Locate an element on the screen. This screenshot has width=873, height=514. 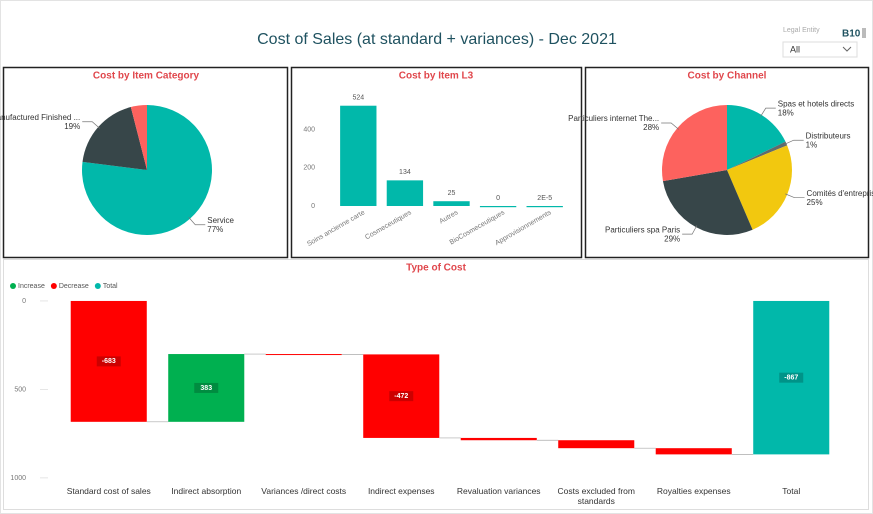
x-tick-label: Standard cost of sales is located at coordinates (108, 491).